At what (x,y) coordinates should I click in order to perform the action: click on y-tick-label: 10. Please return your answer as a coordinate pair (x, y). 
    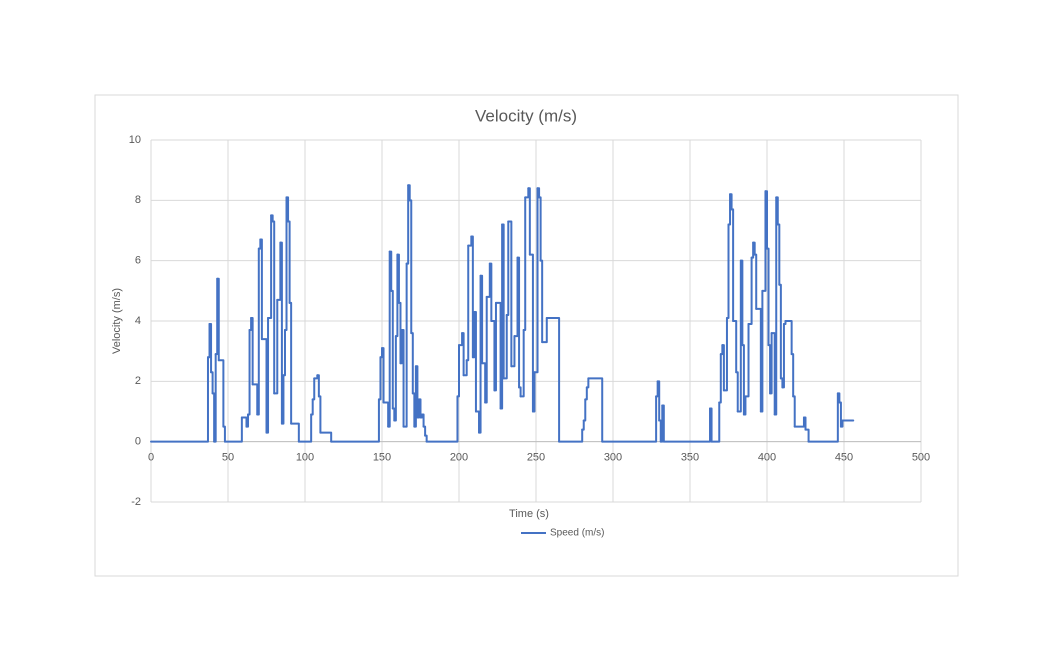
    Looking at the image, I should click on (135, 140).